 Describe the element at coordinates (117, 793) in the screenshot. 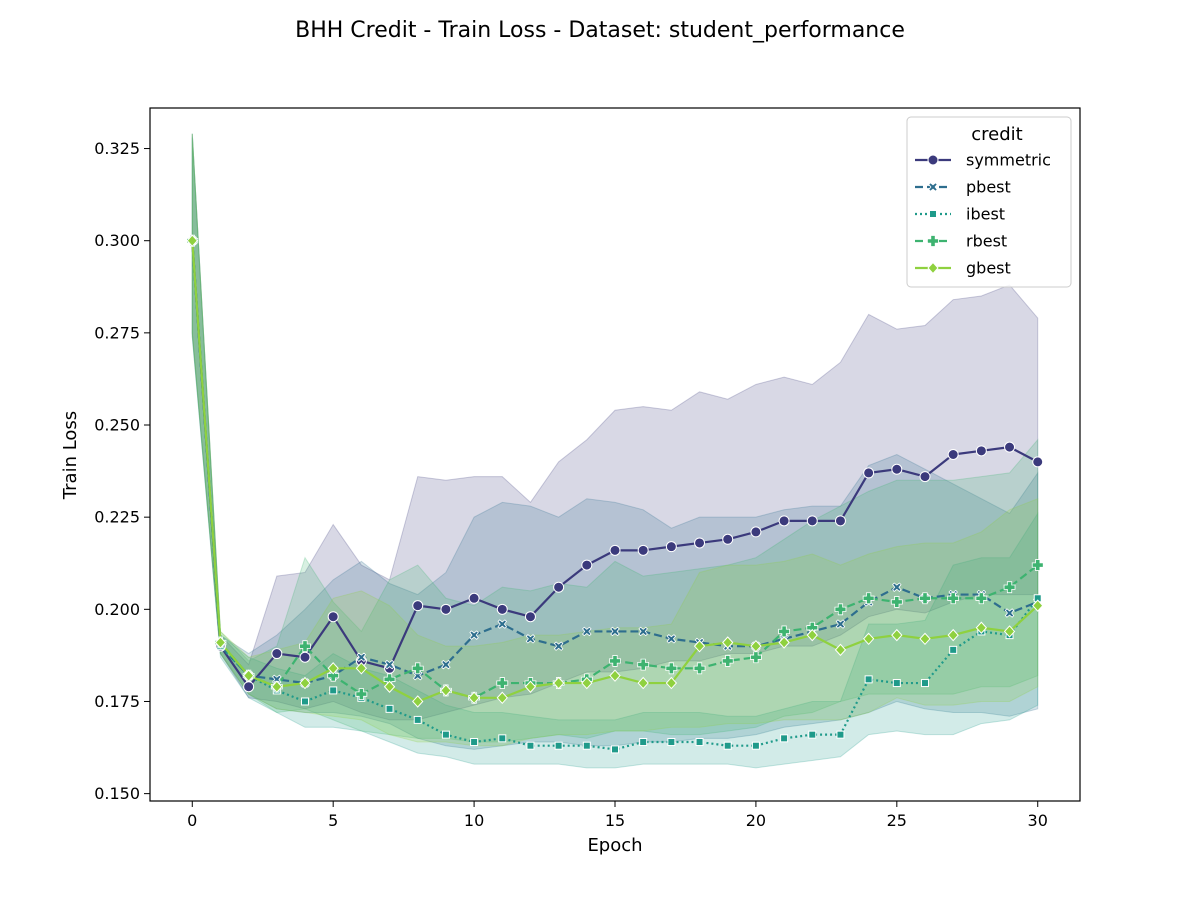

I see `y-tick-label: 0.150` at that location.